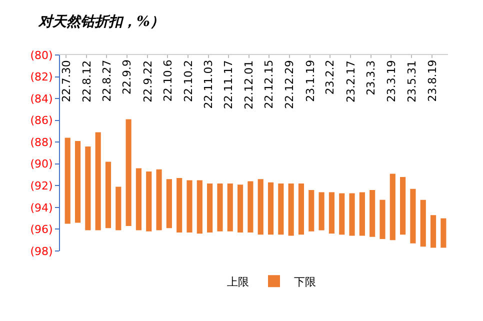  What do you see at coordinates (238, 281) in the screenshot?
I see `text: 上限` at bounding box center [238, 281].